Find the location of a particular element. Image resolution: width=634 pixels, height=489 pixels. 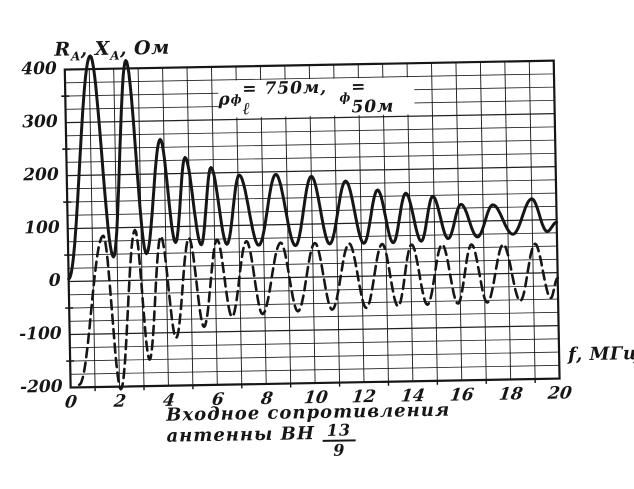

figure-caption: Входное сопротивления антенны ВН 13 9 is located at coordinates (308, 431).